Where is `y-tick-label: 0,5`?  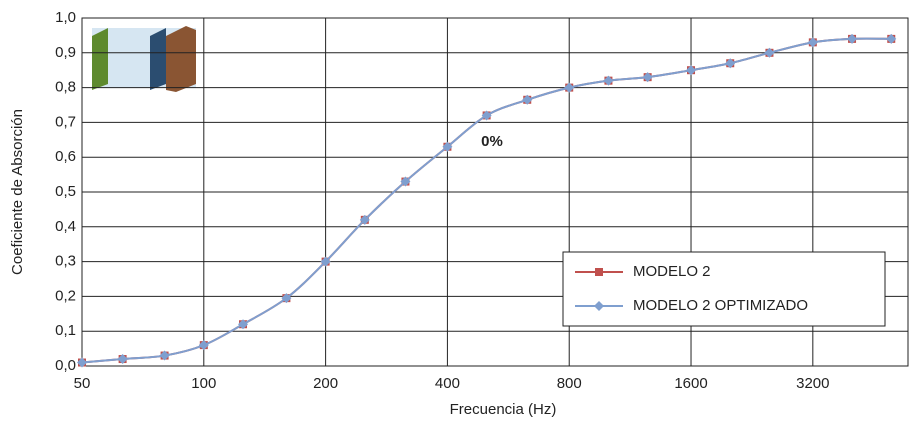
y-tick-label: 0,5 is located at coordinates (65, 191).